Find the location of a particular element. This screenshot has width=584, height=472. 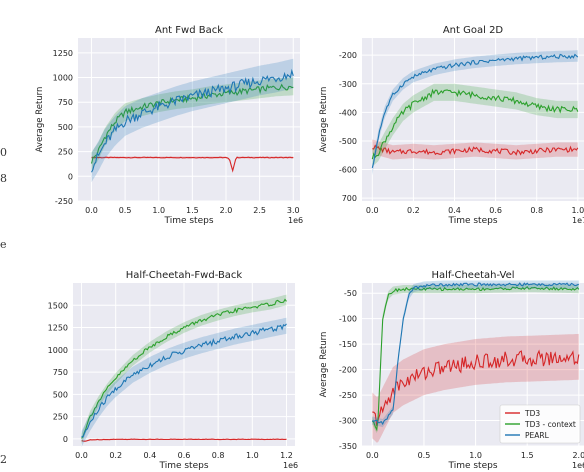

legend: TD3 TD3 - context PEARL is located at coordinates (540, 424).